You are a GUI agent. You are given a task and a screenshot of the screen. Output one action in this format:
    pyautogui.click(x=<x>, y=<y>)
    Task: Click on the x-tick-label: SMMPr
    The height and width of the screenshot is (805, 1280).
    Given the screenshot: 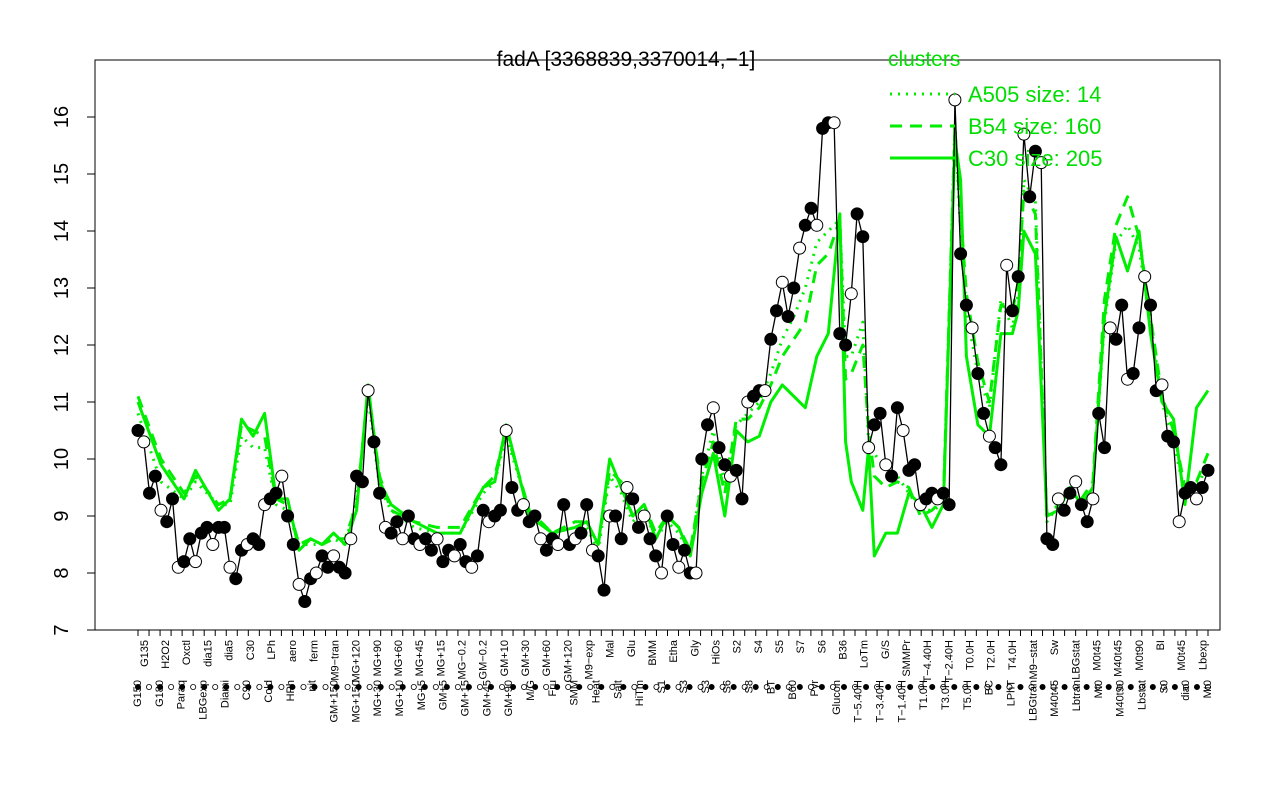 What is the action you would take?
    pyautogui.click(x=907, y=658)
    